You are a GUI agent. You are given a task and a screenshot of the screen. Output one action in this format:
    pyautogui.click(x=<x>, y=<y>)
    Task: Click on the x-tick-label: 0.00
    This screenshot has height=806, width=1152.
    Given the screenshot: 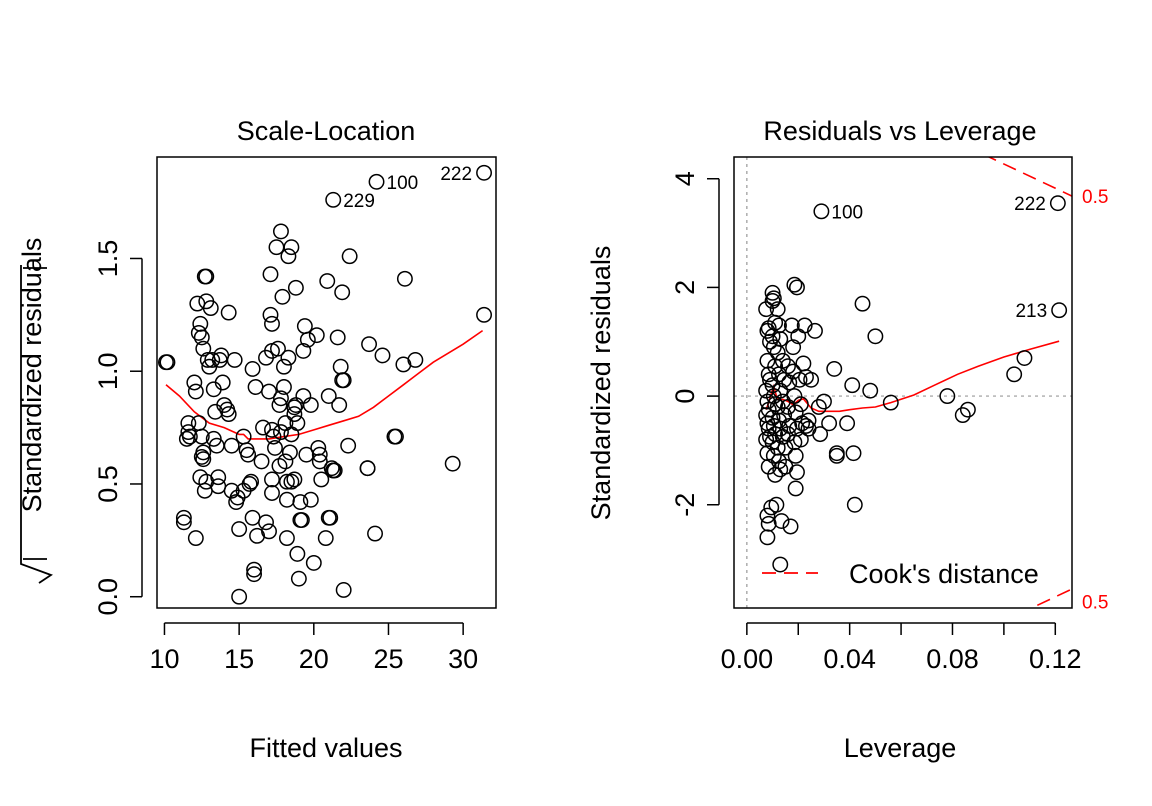 What is the action you would take?
    pyautogui.click(x=747, y=659)
    